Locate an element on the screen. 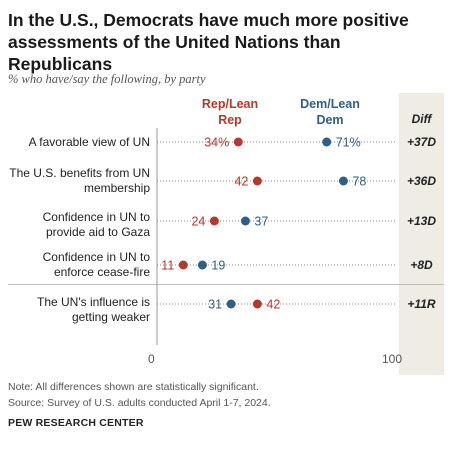 Image resolution: width=451 pixels, height=449 pixels. row-label: A favorable view of UN is located at coordinates (89, 142).